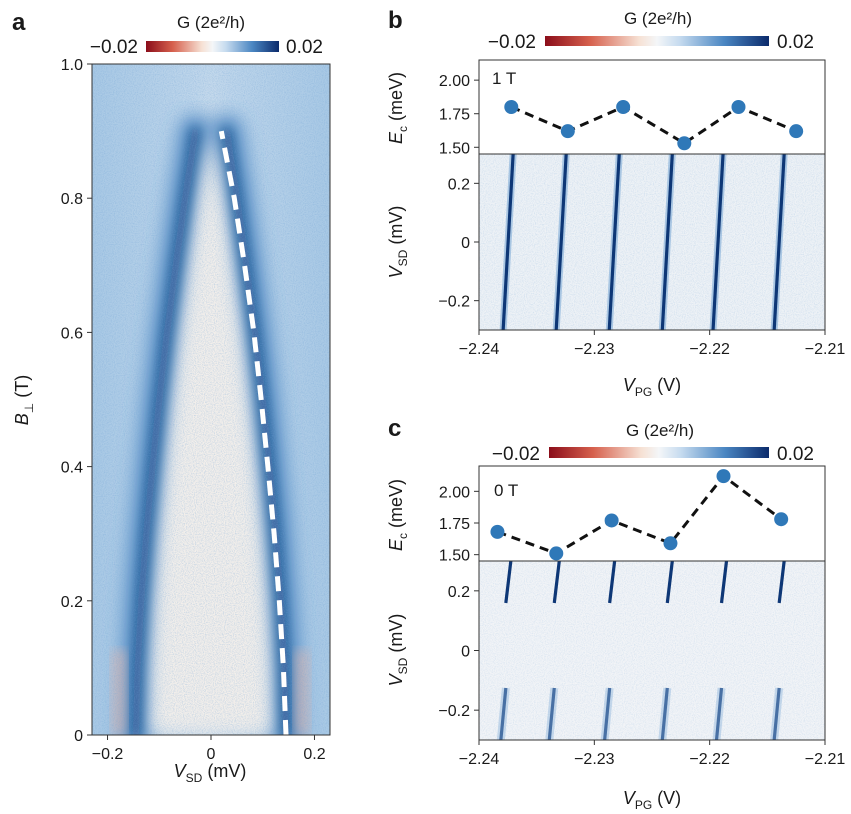 The width and height of the screenshot is (851, 814). What do you see at coordinates (206, 35) in the screenshot?
I see `panel-a-colorbar: G (2e²/h) −0.02 0.02` at bounding box center [206, 35].